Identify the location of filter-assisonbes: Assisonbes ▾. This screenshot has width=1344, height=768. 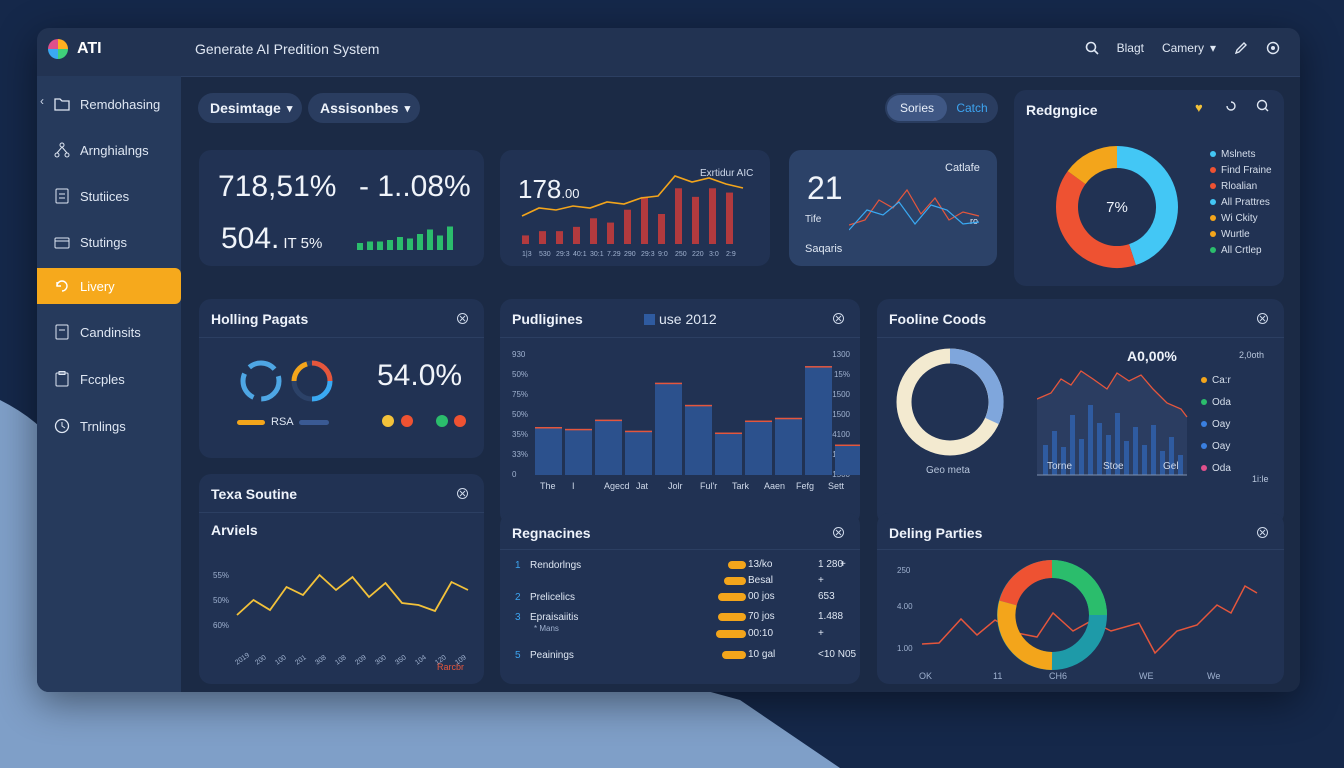
(364, 108).